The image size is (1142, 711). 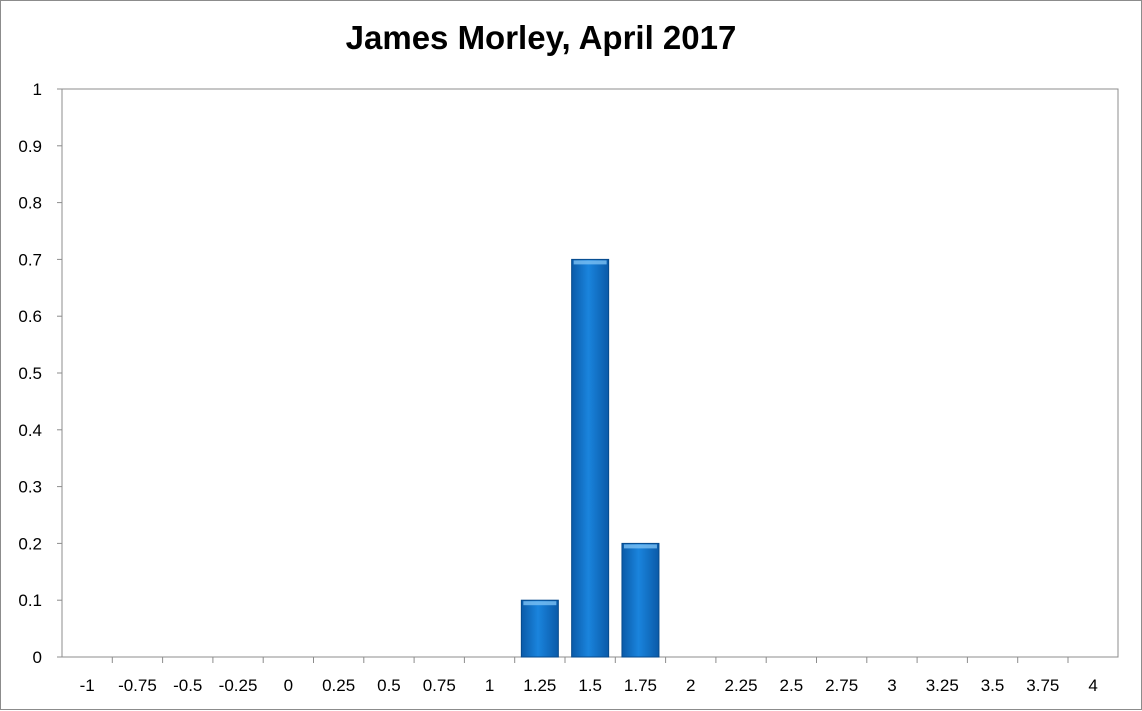 What do you see at coordinates (37, 657) in the screenshot?
I see `y-tick-label: 0` at bounding box center [37, 657].